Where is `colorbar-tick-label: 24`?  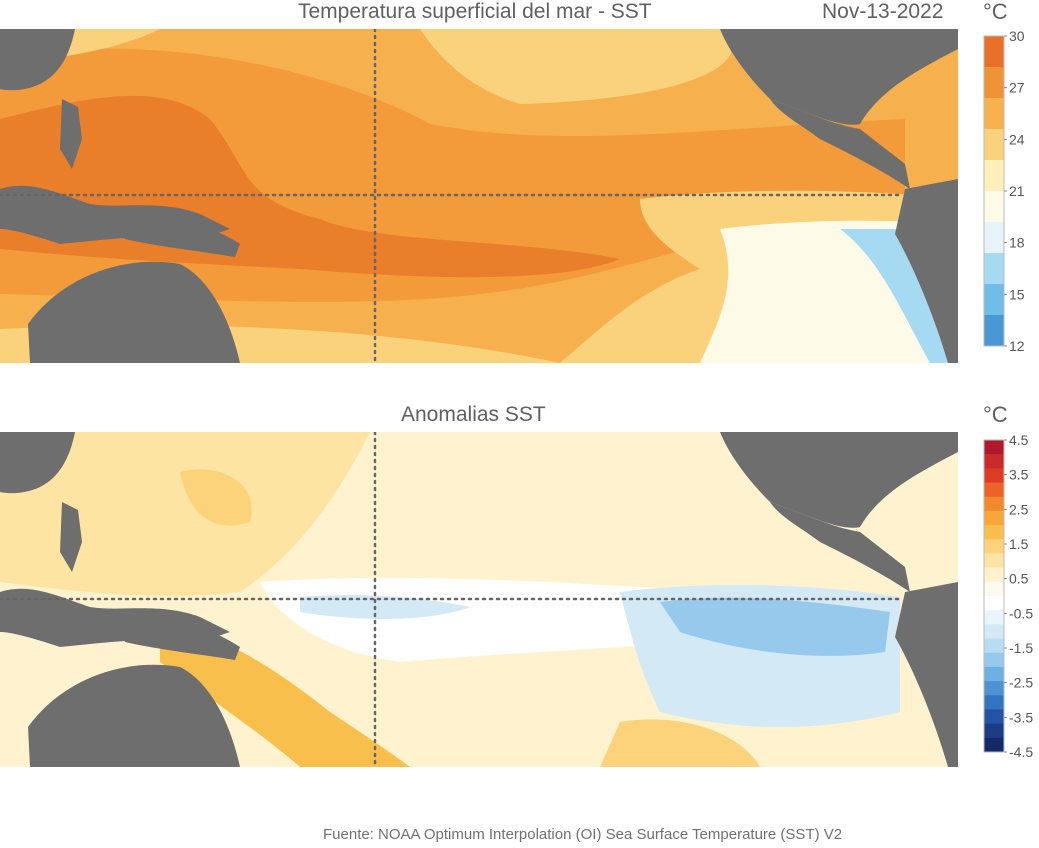
colorbar-tick-label: 24 is located at coordinates (1017, 139).